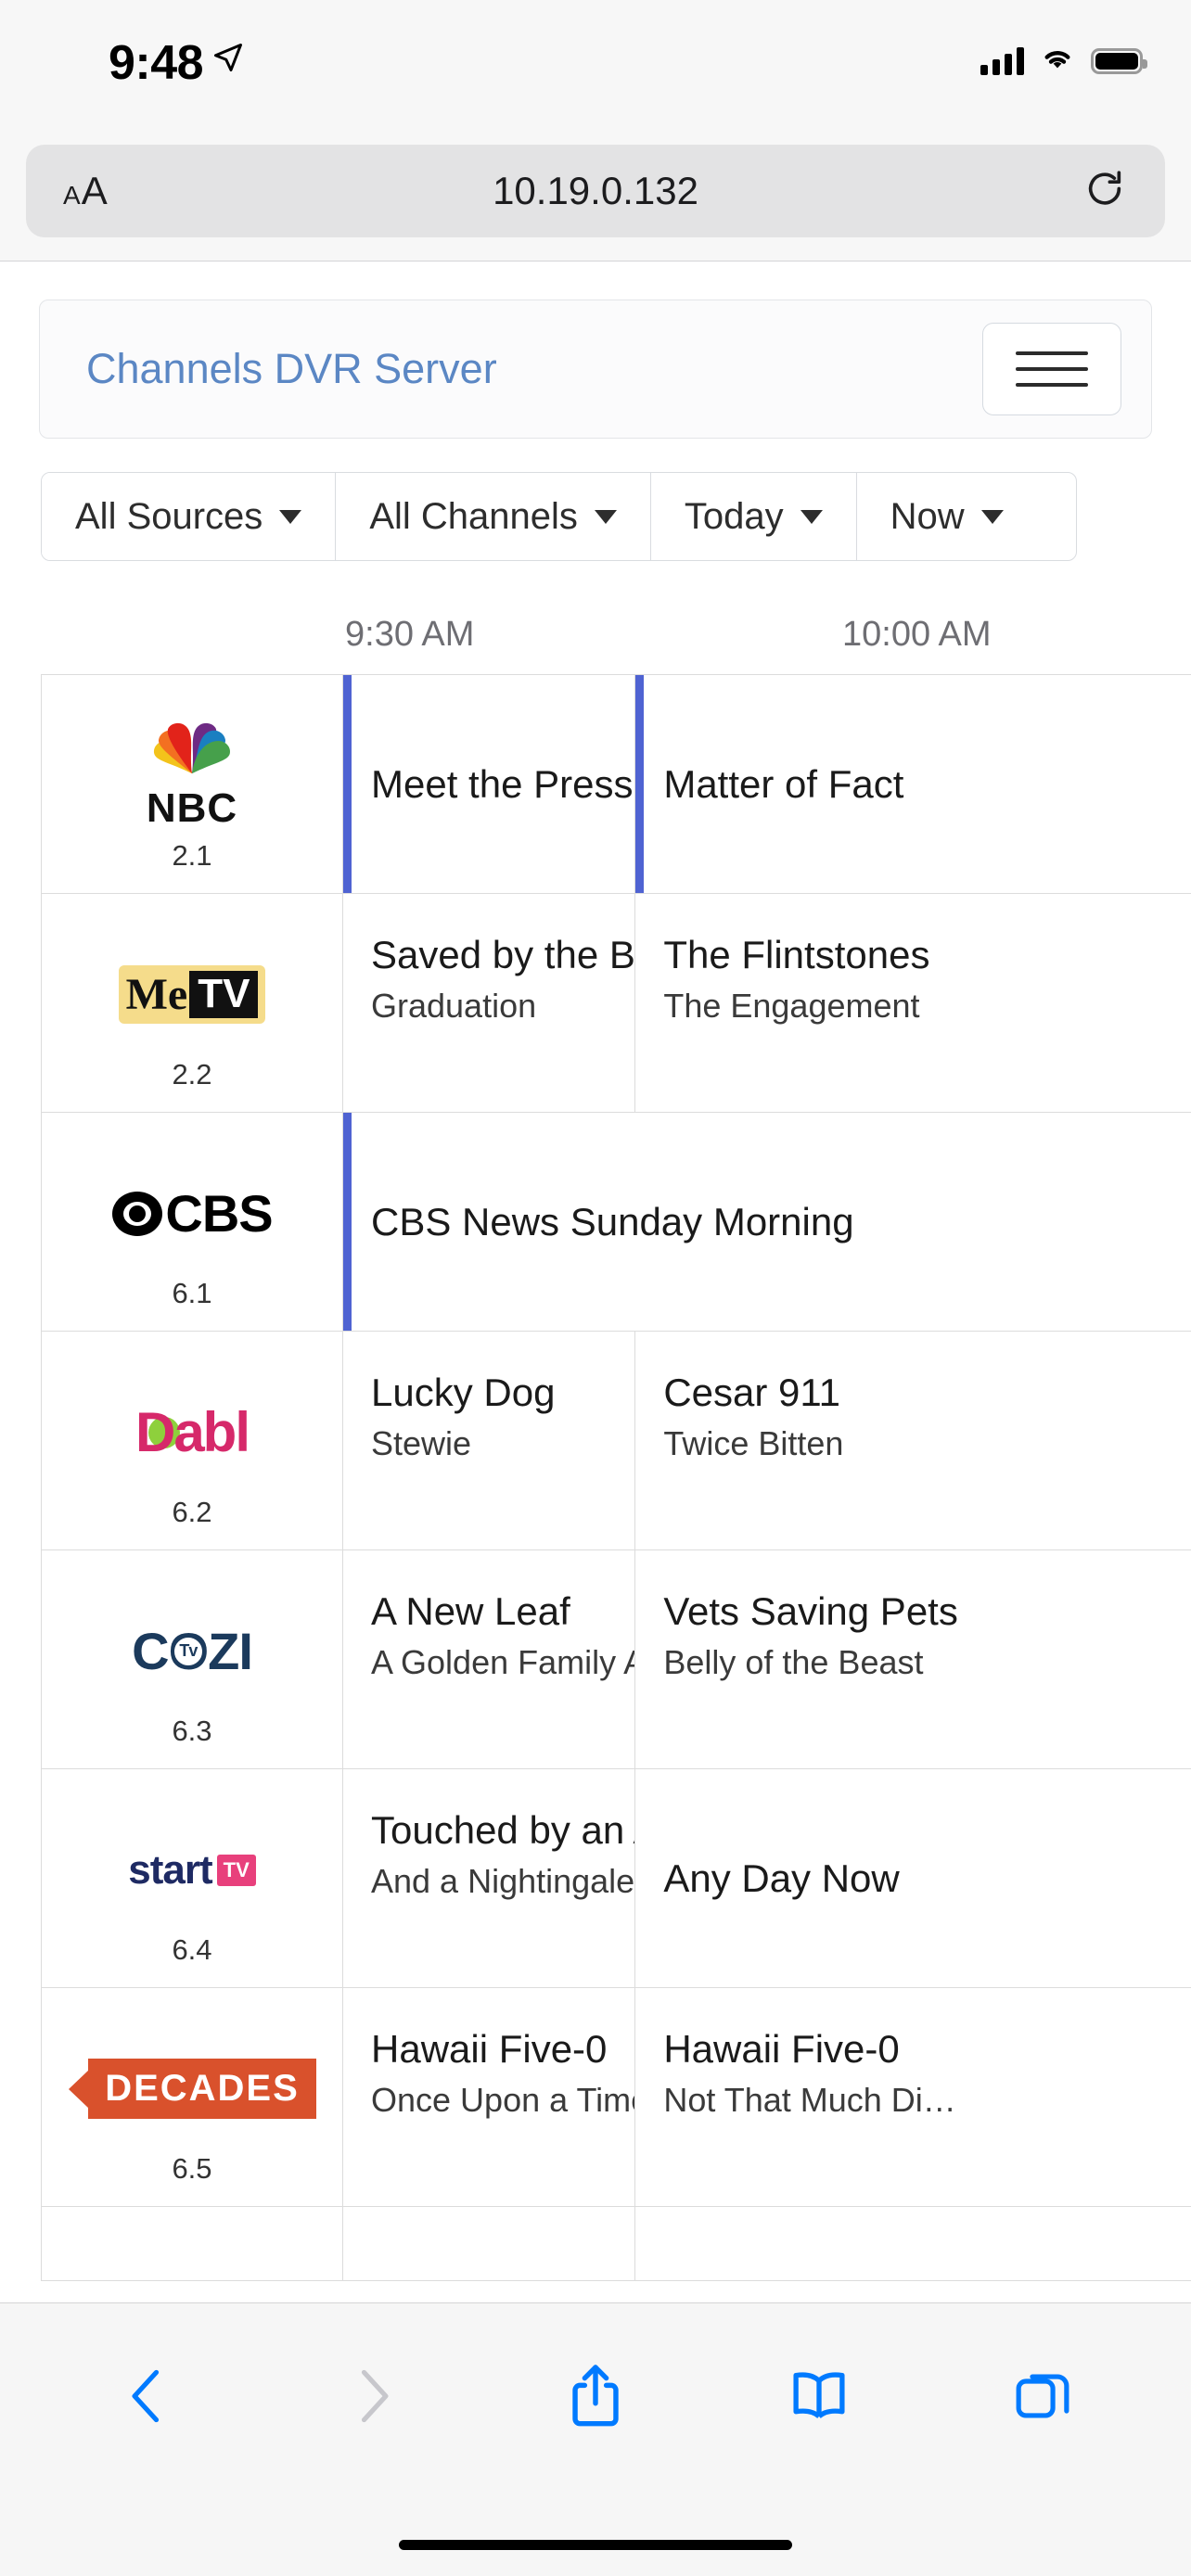 Image resolution: width=1191 pixels, height=2576 pixels. I want to click on filter-today-label: Today, so click(734, 516).